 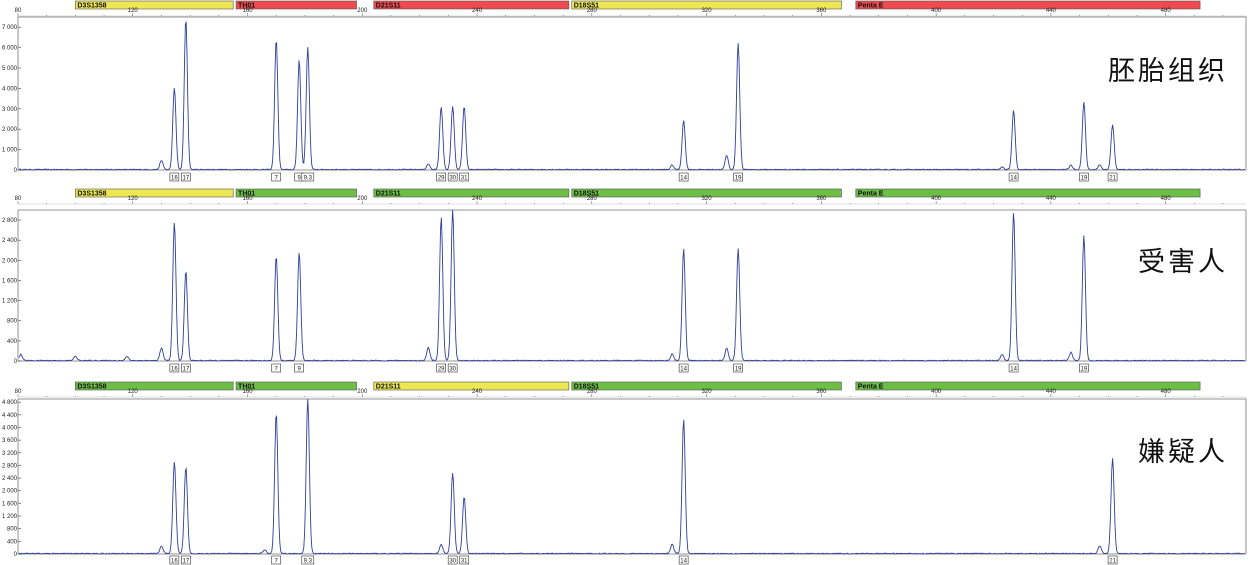 I want to click on y-tick-label: 5 000, so click(x=10, y=69).